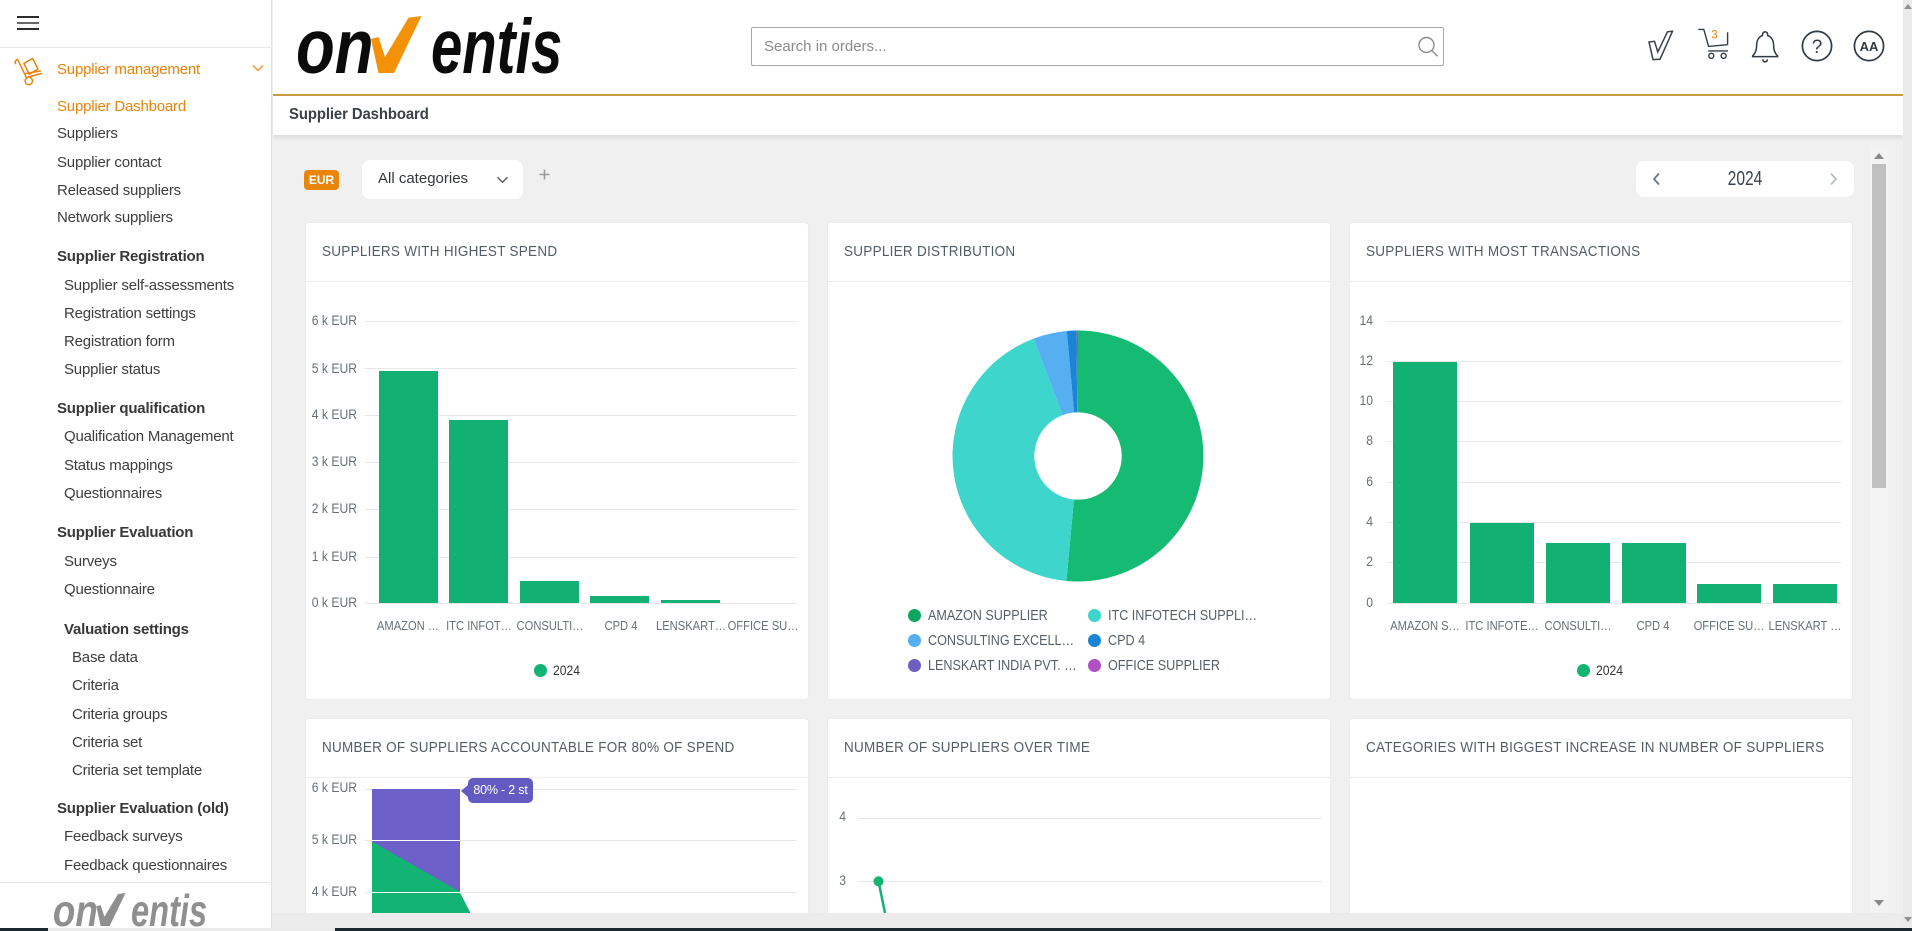  I want to click on svg-text: 3, so click(1714, 36).